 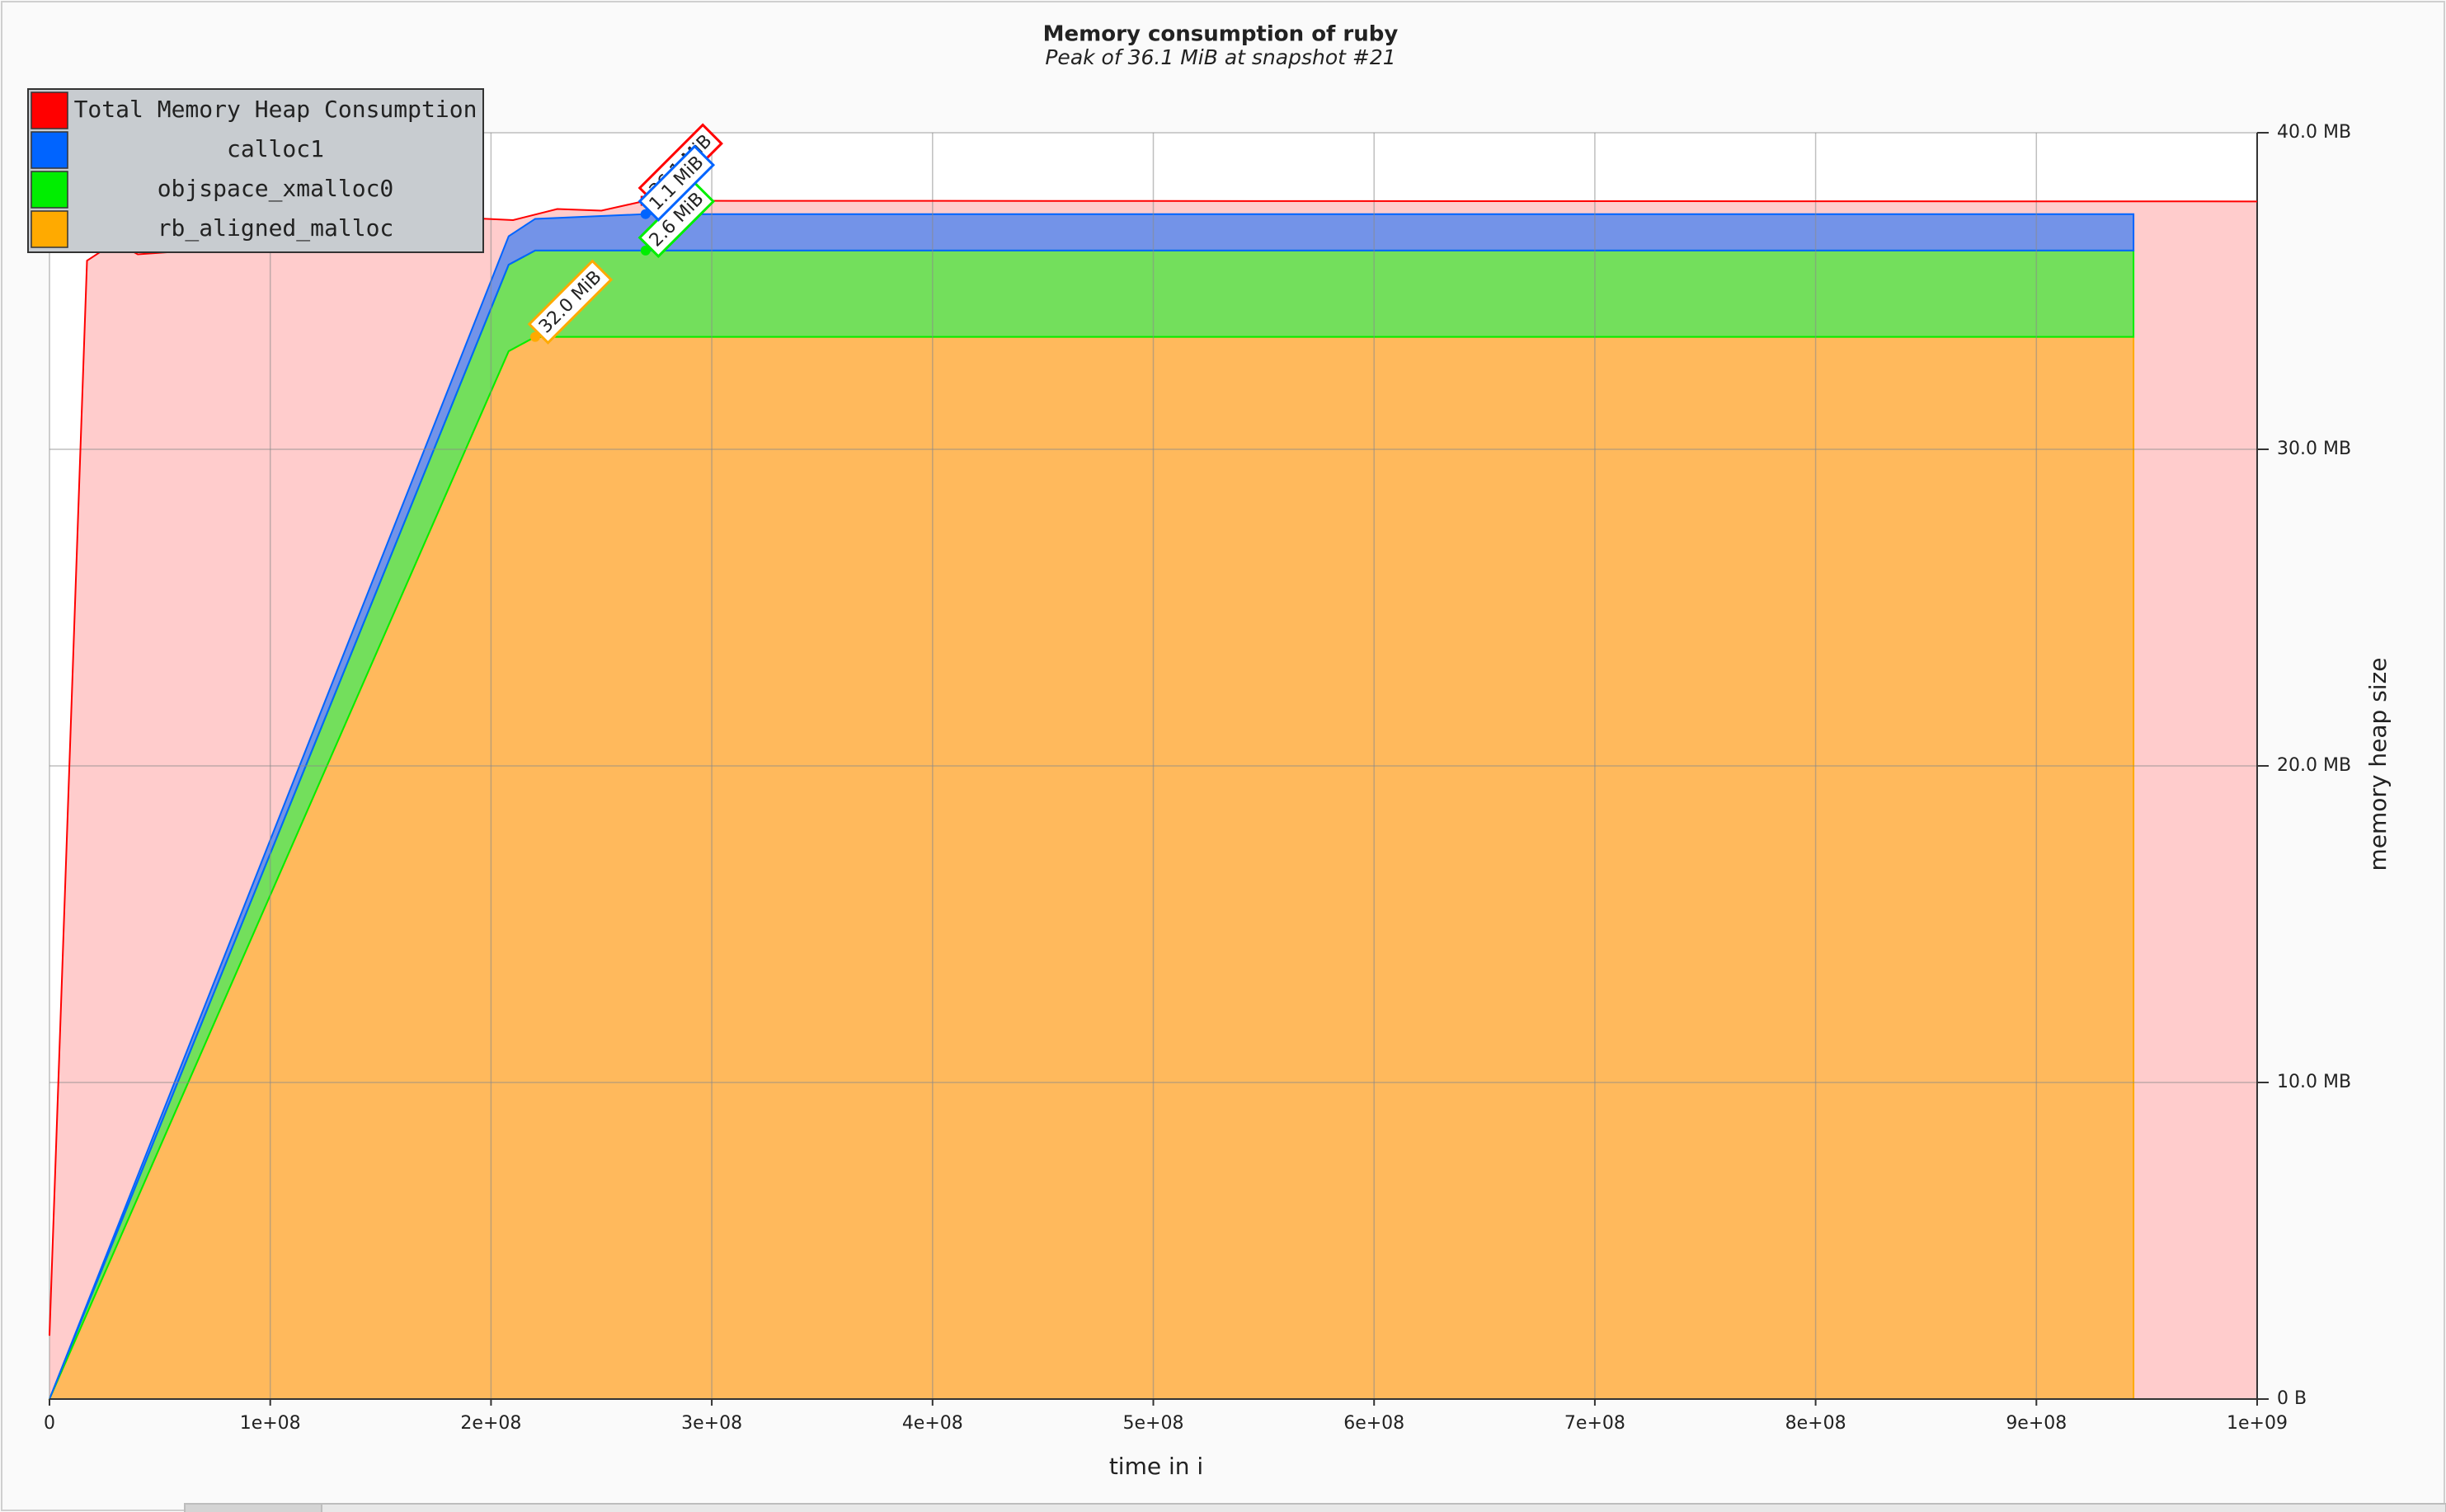 I want to click on x-tick-label: 0, so click(x=49, y=1423).